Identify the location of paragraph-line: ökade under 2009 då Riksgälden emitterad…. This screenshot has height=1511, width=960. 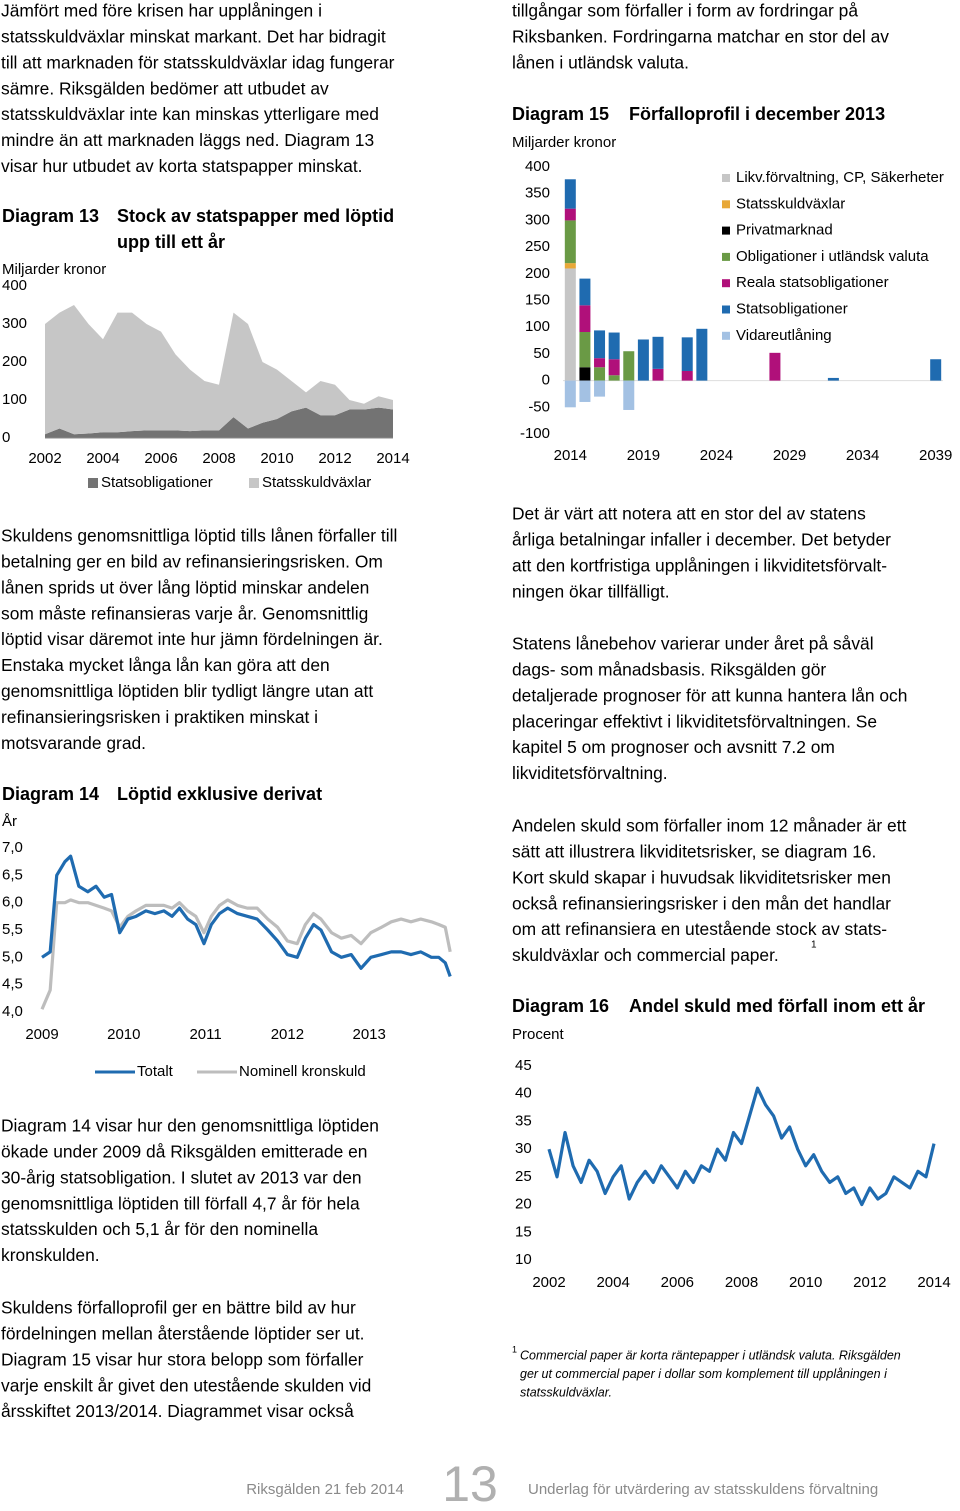
(184, 1151).